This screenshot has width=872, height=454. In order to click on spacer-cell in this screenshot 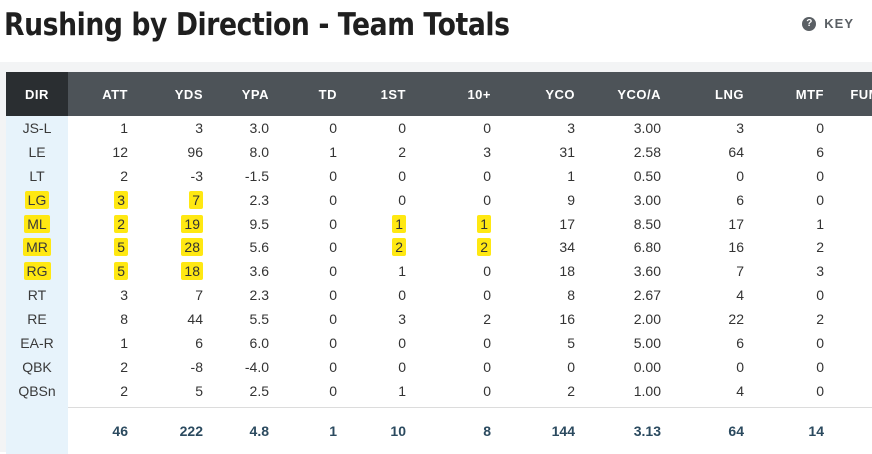, I will do `click(37, 405)`.